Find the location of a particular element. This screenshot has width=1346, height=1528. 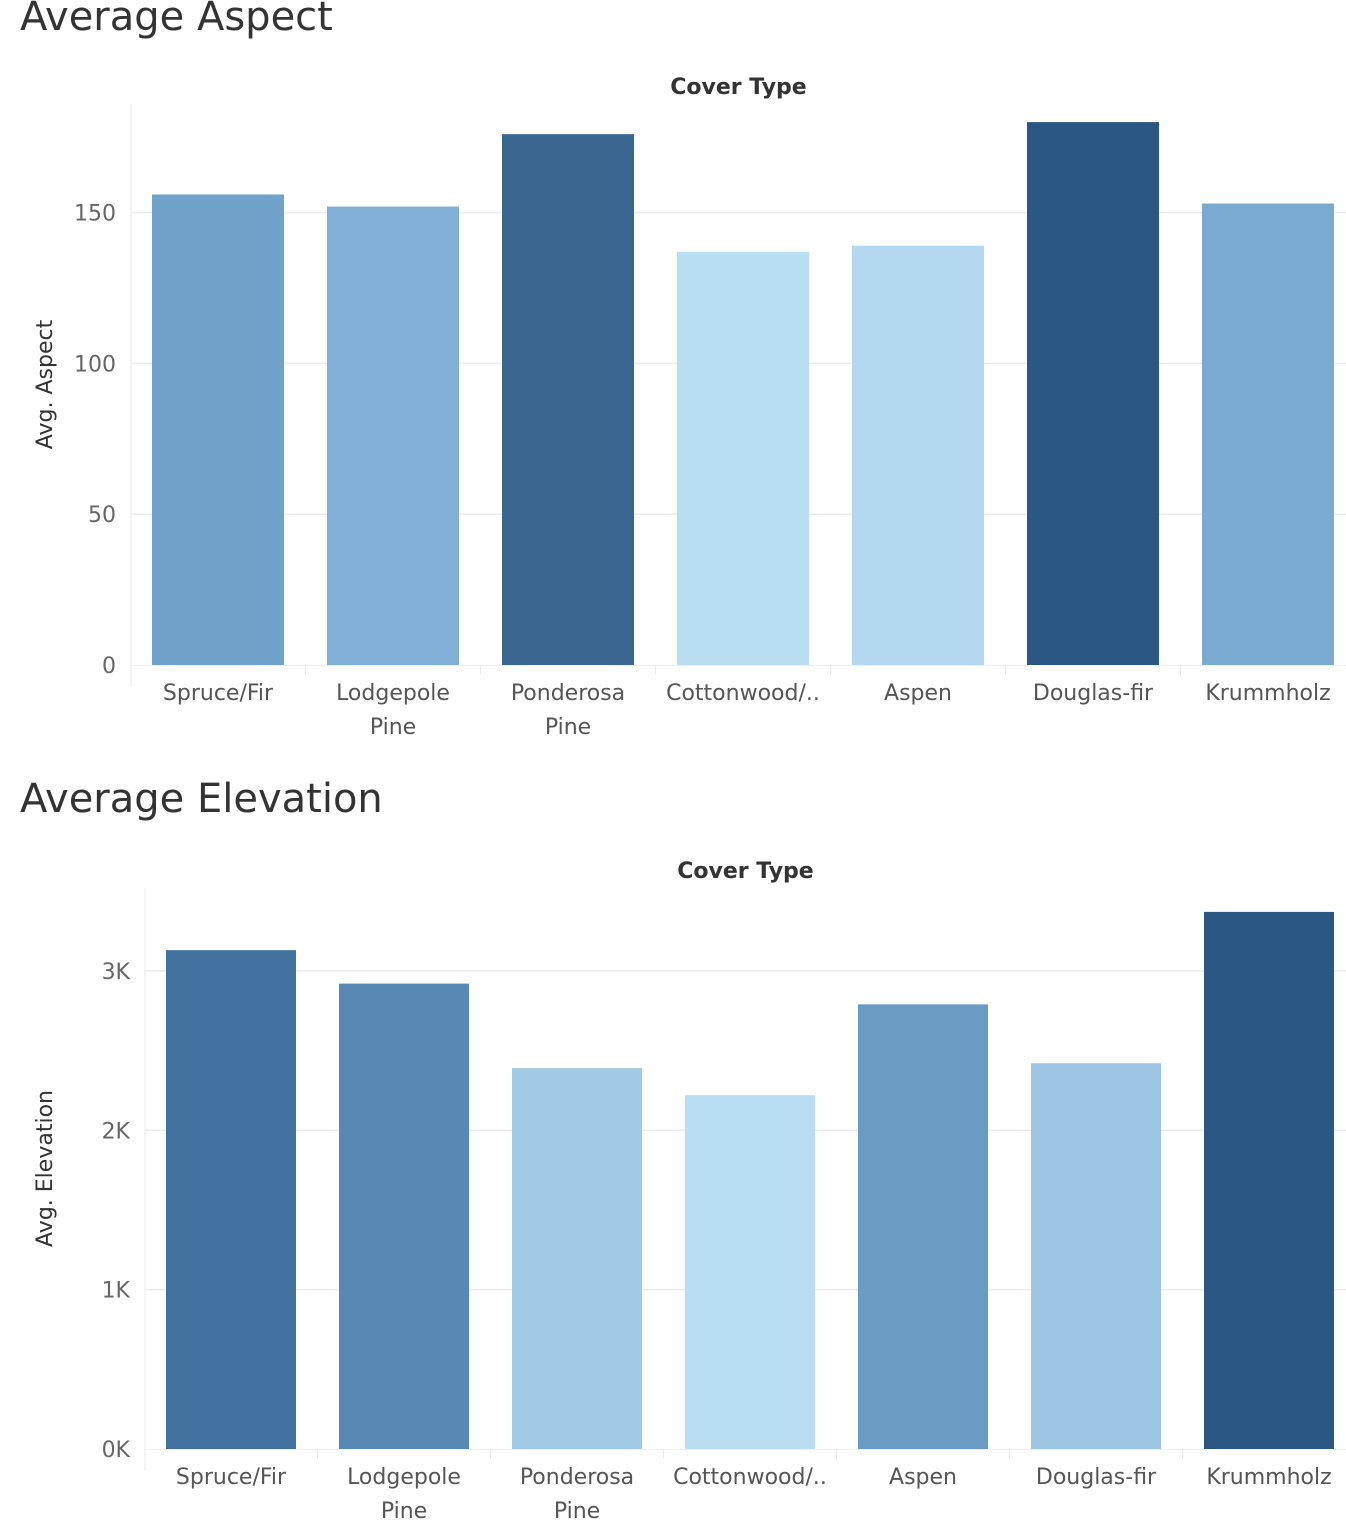

y-tick-label: 100 is located at coordinates (95, 364).